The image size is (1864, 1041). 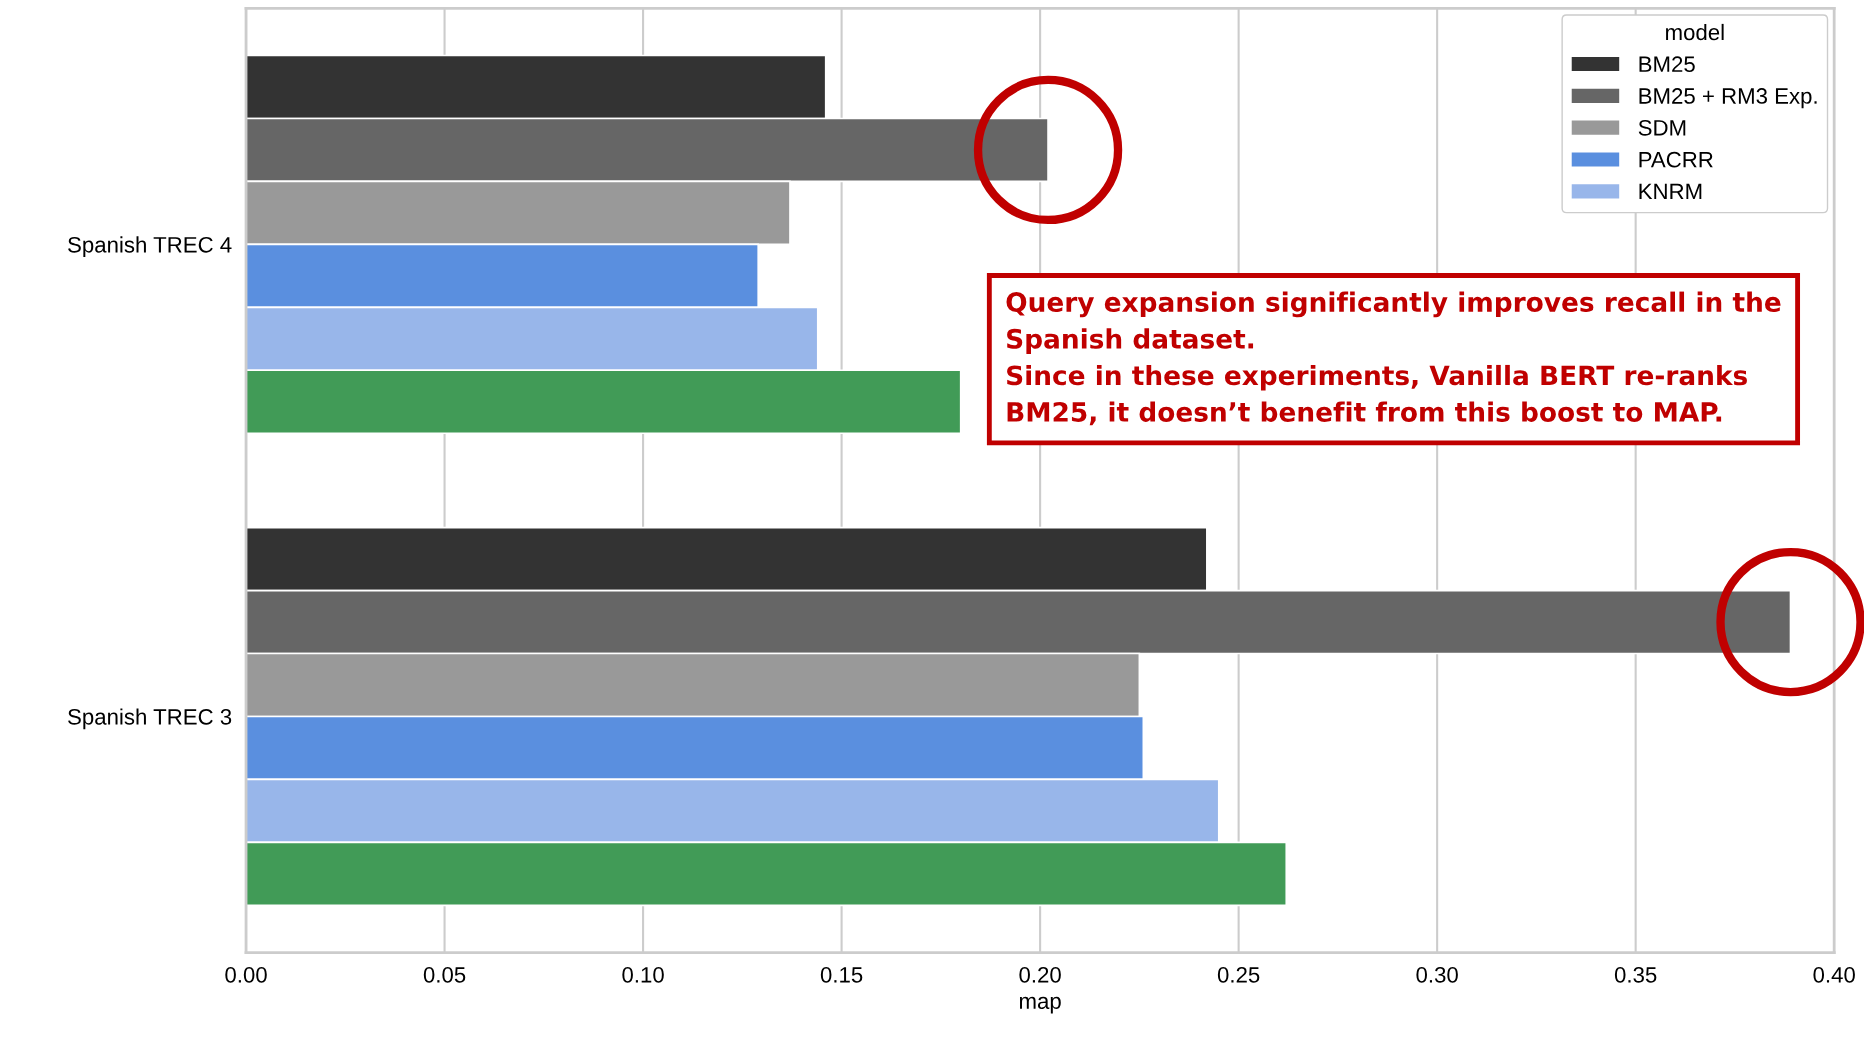 I want to click on x-tick-label: 0.25, so click(x=1238, y=974).